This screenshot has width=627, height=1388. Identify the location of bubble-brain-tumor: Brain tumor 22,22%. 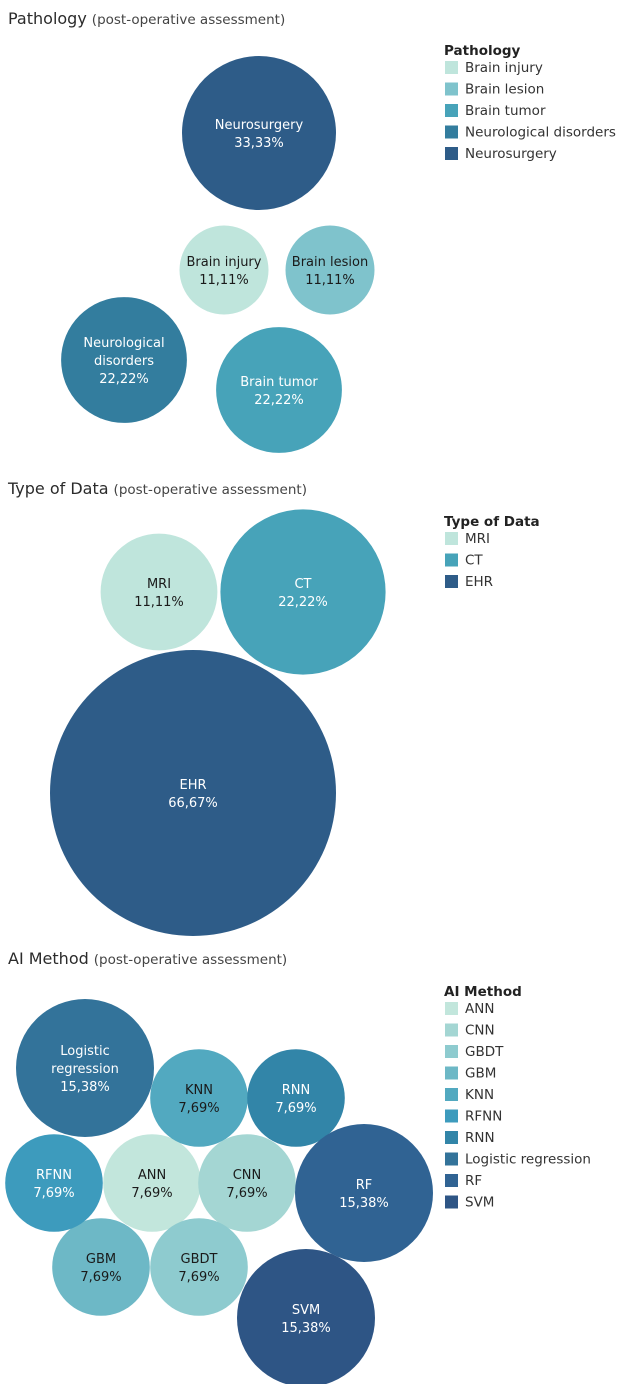
(279, 390).